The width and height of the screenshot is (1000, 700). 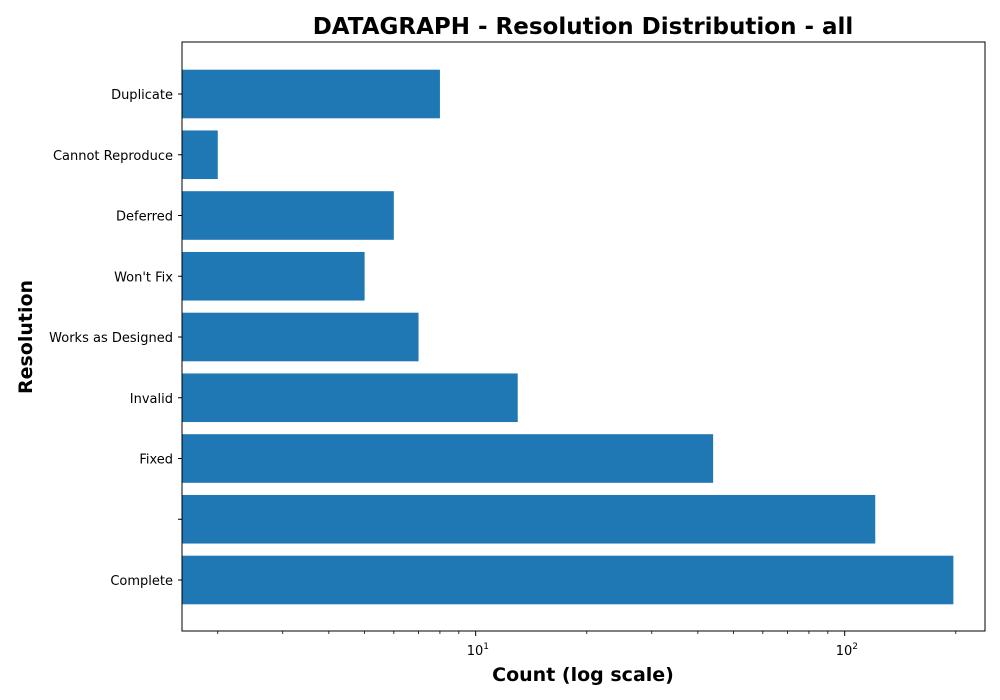 I want to click on y-tick-label-0: Complete, so click(x=141, y=581).